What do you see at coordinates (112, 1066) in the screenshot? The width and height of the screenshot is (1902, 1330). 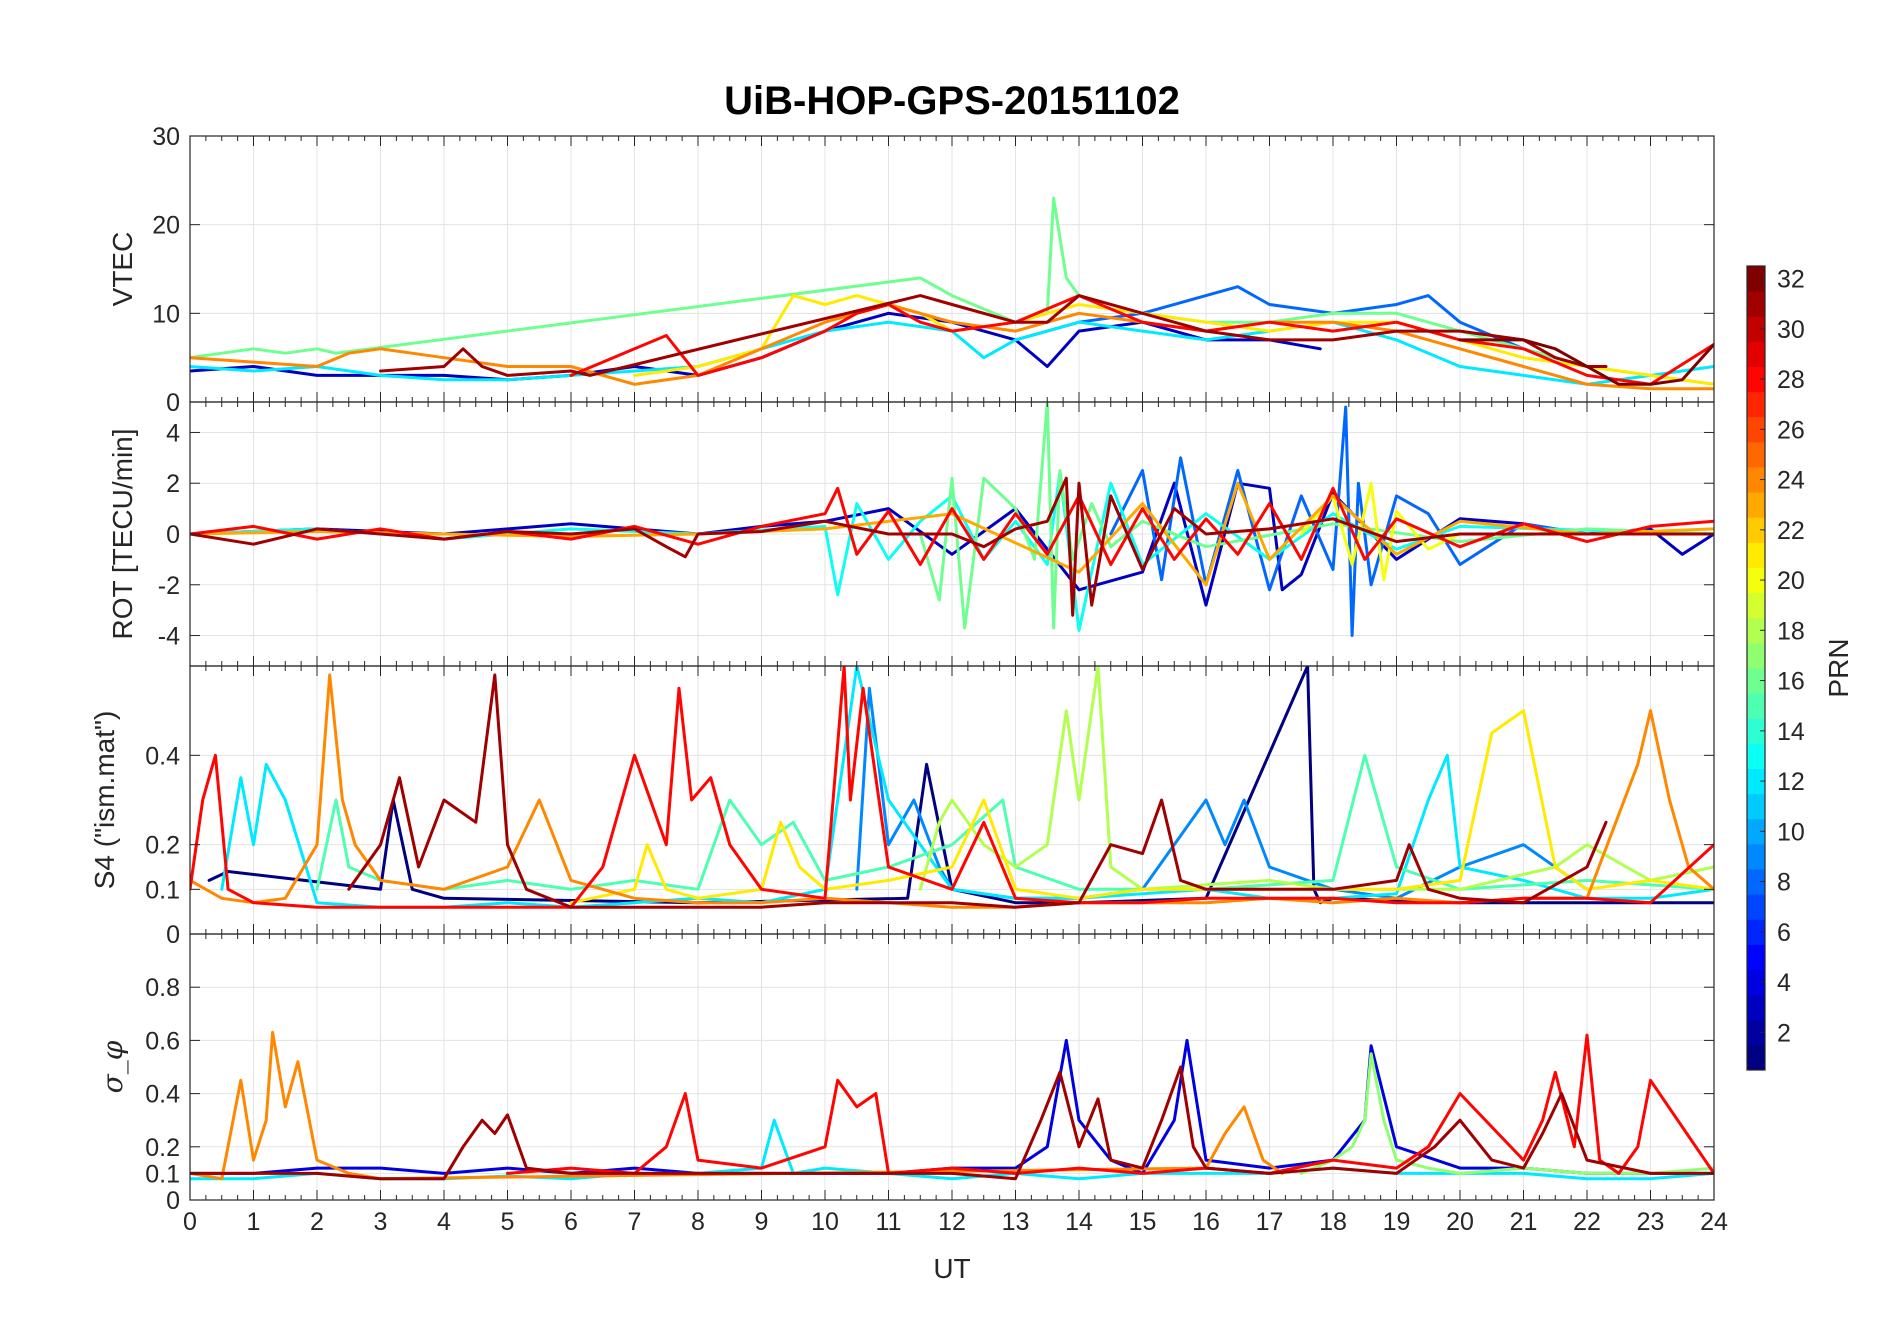 I see `y-axis-label-sigma: σ_φ` at bounding box center [112, 1066].